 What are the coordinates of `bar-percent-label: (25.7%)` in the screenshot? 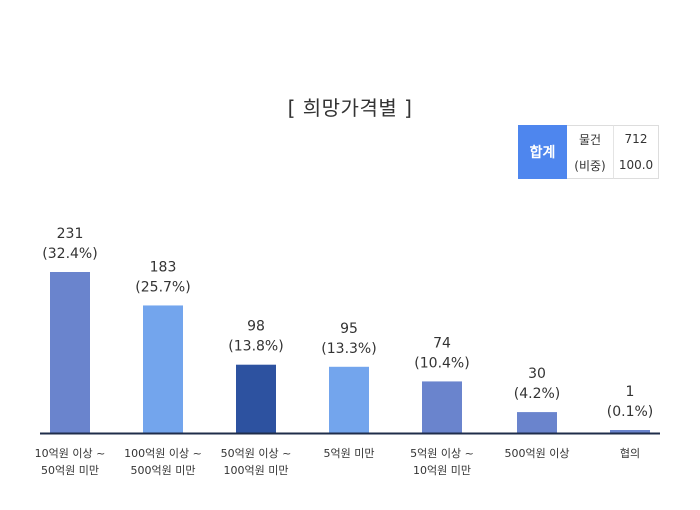 It's located at (162, 287).